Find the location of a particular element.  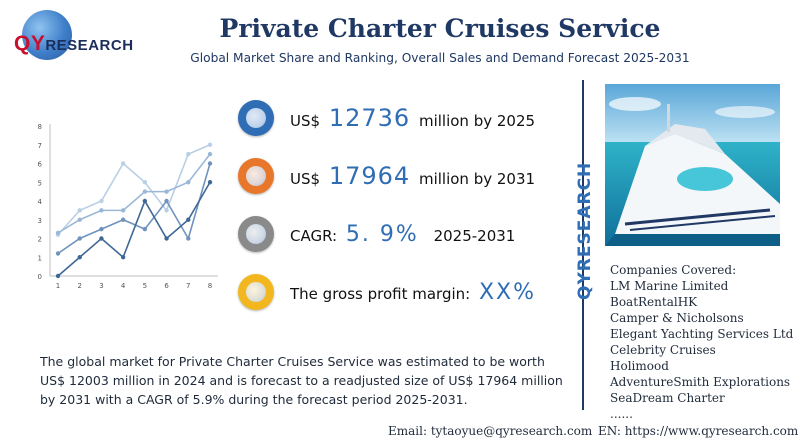

logo-text-qy: QY is located at coordinates (30, 43).